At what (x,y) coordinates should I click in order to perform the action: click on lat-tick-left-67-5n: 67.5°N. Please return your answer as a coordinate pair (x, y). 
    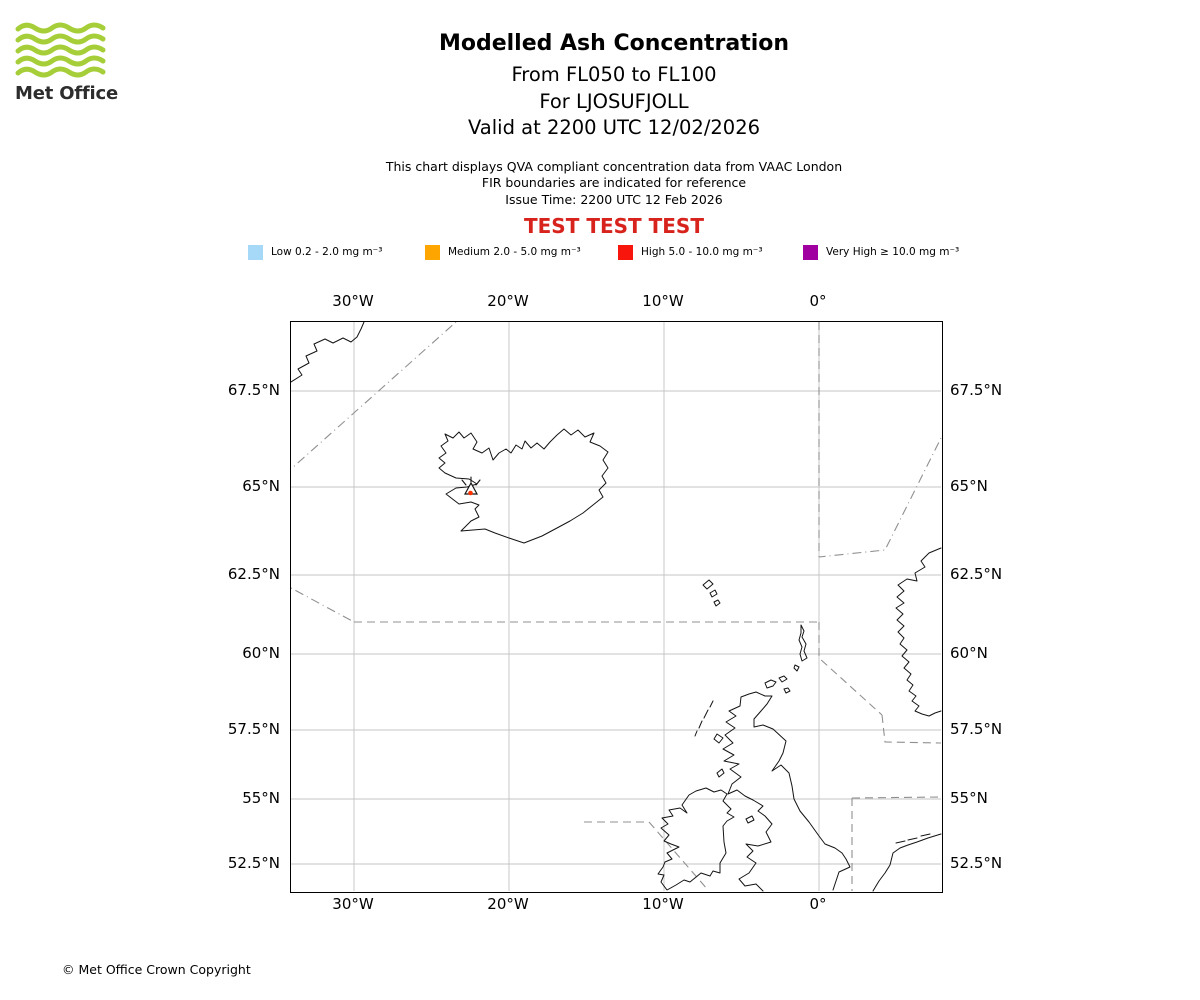
    Looking at the image, I should click on (253, 390).